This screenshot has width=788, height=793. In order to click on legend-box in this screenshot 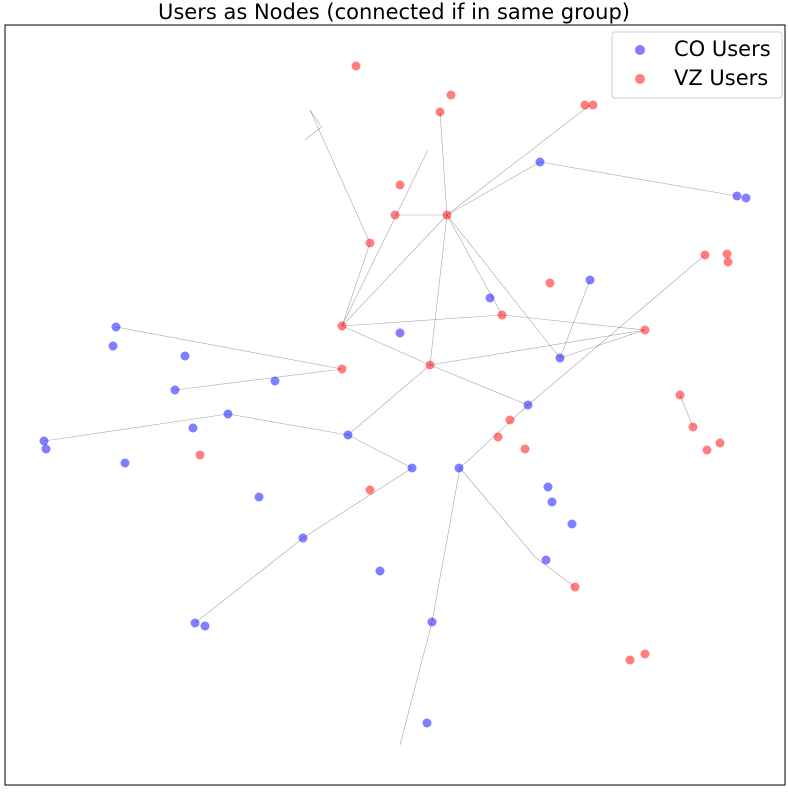, I will do `click(697, 65)`.